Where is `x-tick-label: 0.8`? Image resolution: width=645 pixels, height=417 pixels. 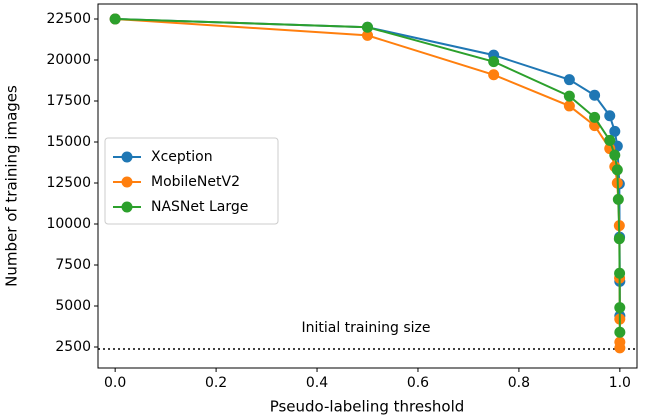 x-tick-label: 0.8 is located at coordinates (519, 383).